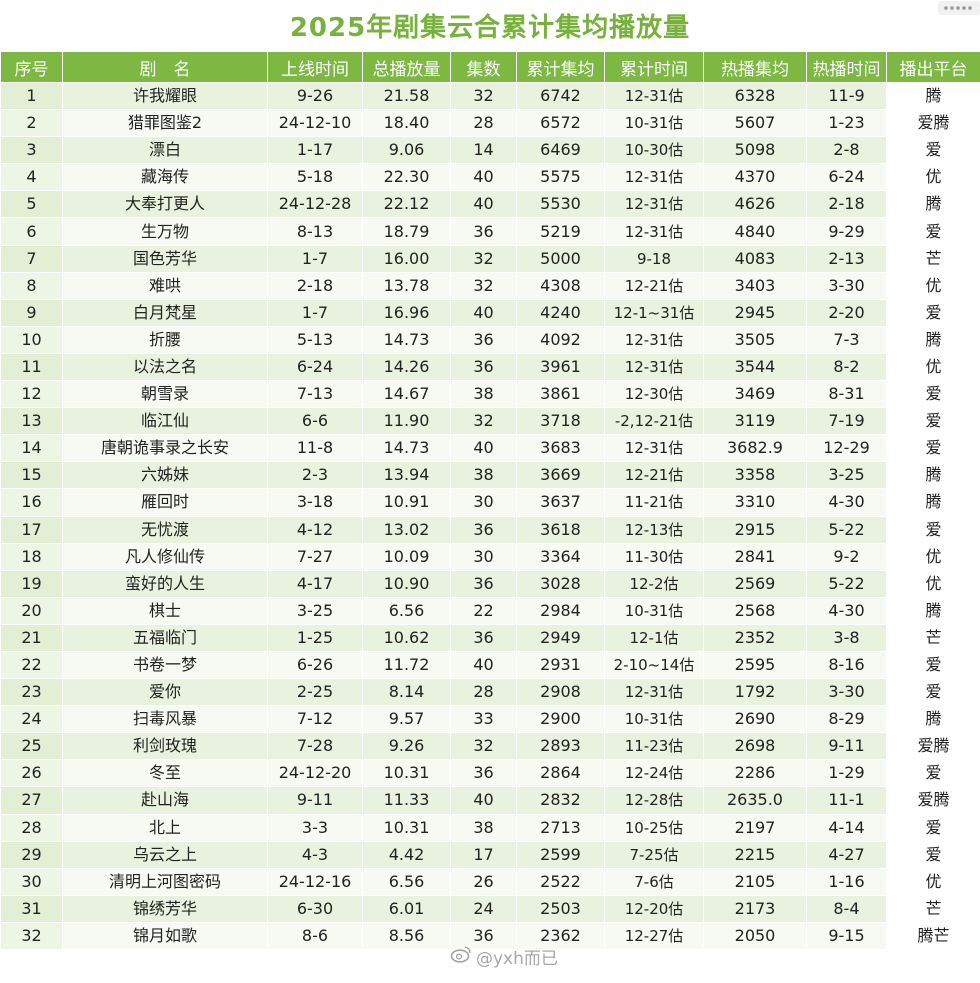 The width and height of the screenshot is (980, 983). I want to click on cumulative-avg-cell: 3961, so click(560, 367).